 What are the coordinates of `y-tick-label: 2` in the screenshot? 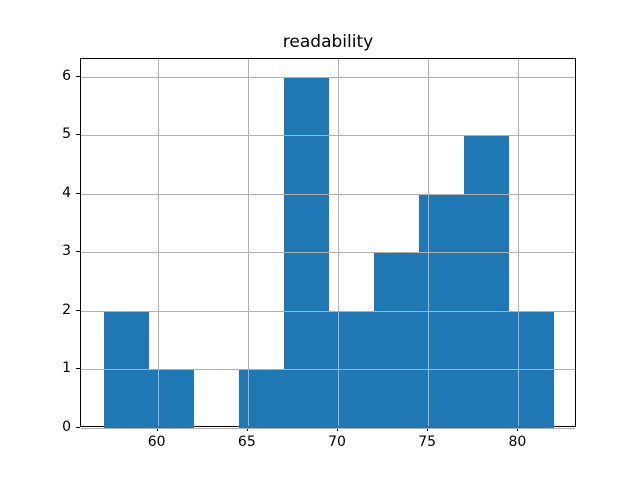 It's located at (66, 309).